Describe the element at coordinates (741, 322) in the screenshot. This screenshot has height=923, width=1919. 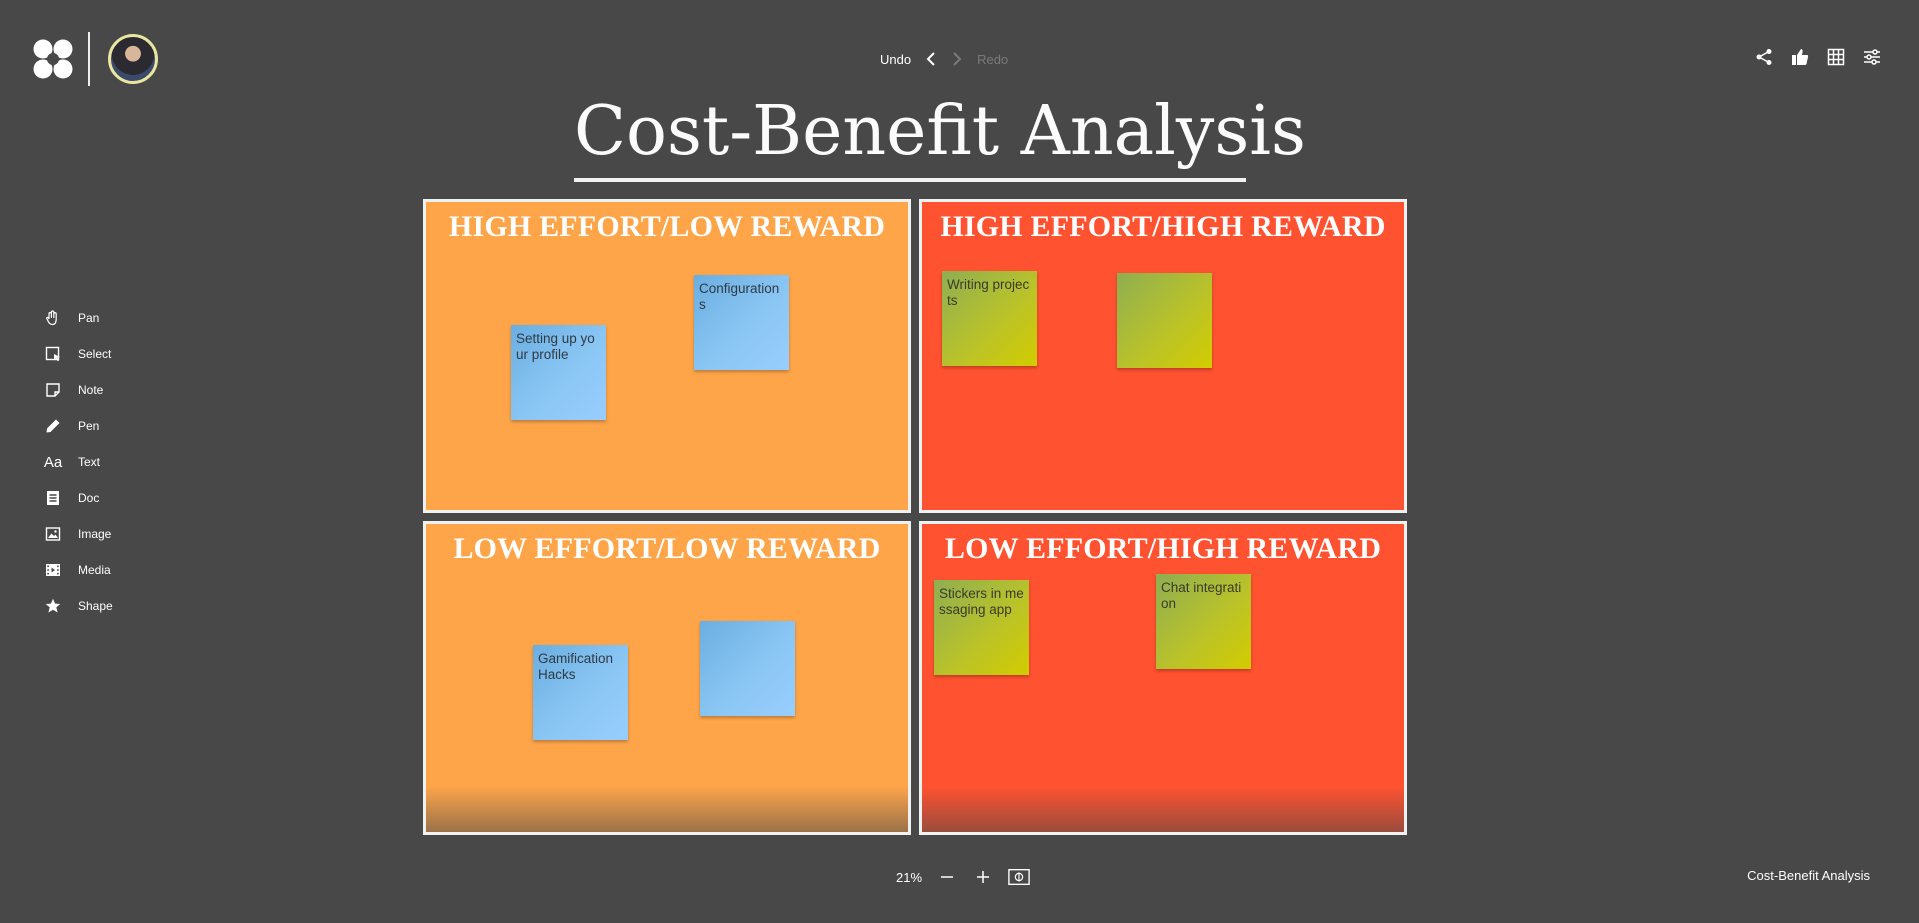
I see `sticky-note: Configurations` at that location.